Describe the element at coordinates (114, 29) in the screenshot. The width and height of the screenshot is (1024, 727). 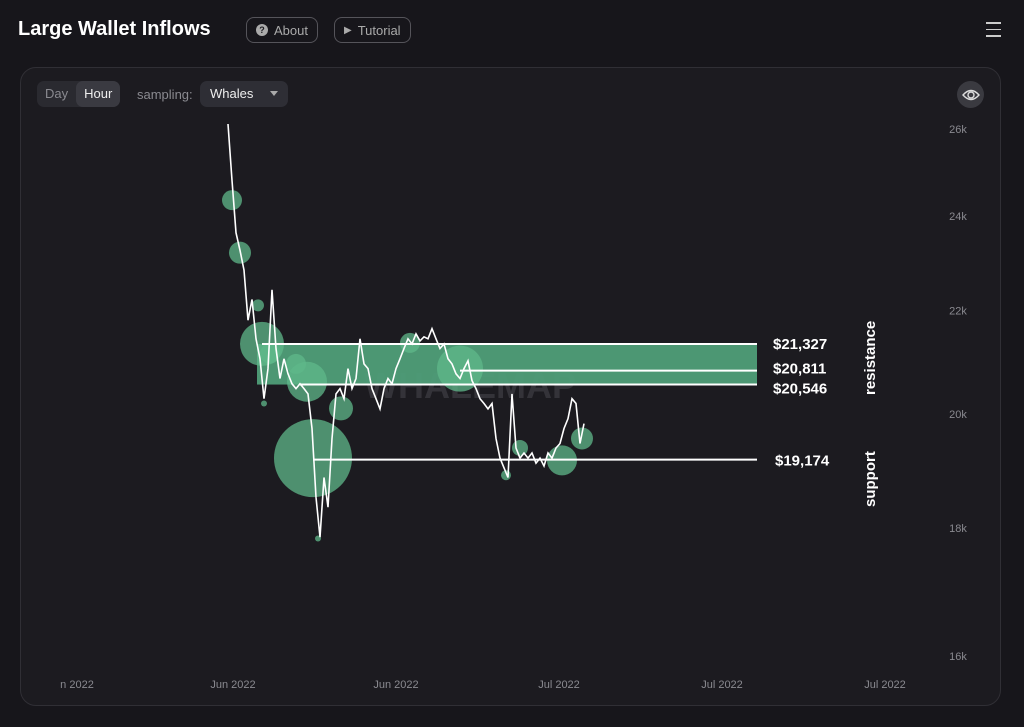
I see `page-title: Large Wallet Inflows` at that location.